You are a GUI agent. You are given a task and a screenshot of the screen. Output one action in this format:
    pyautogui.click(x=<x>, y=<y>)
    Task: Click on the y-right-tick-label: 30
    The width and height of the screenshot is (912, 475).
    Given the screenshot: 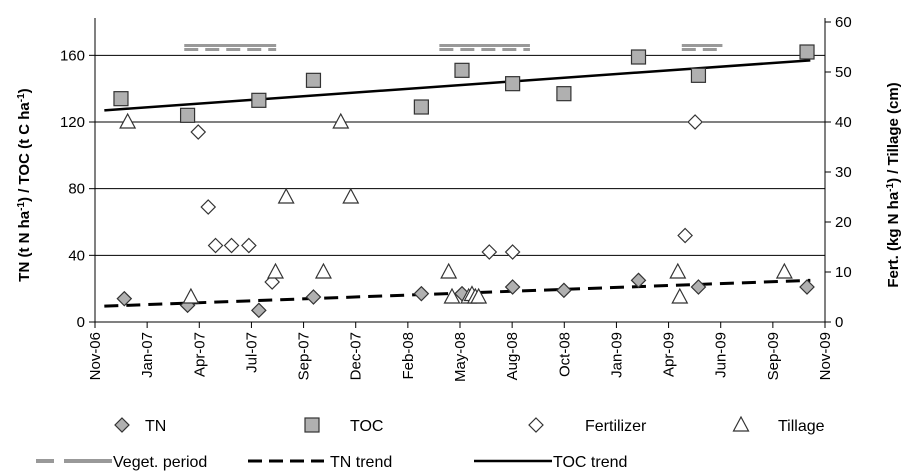 What is the action you would take?
    pyautogui.click(x=843, y=172)
    